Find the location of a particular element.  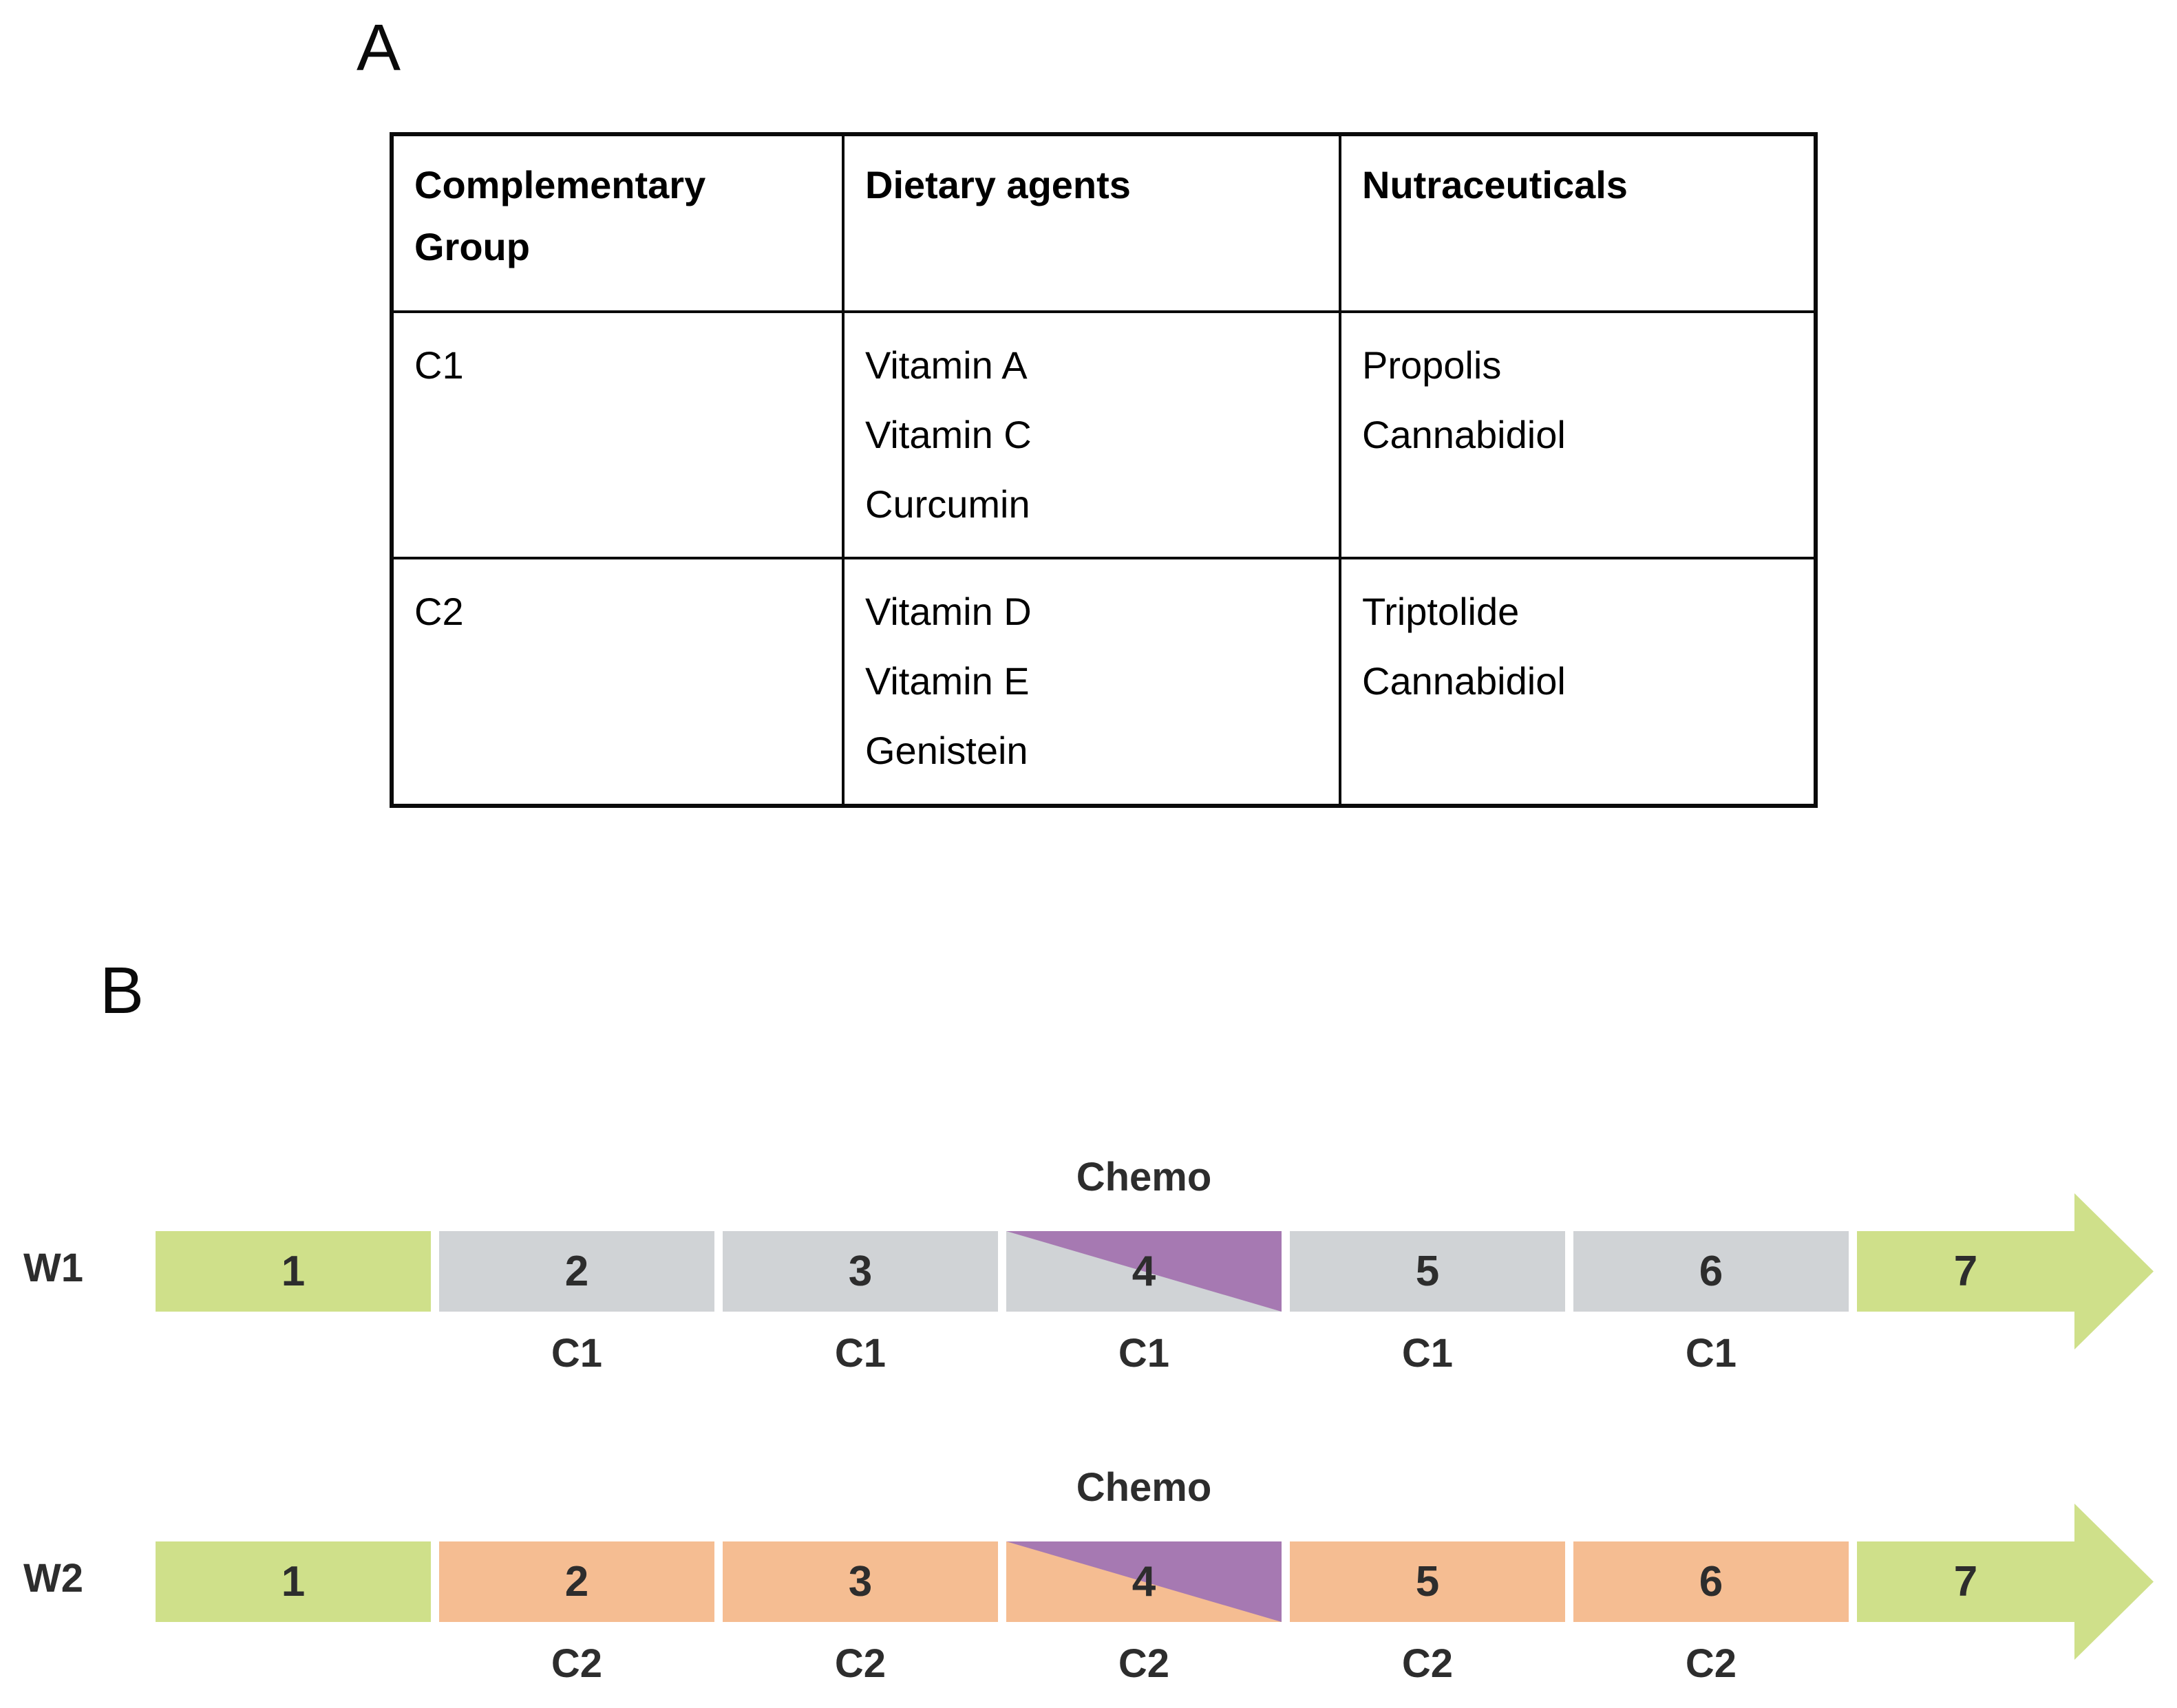

group-cell: C1 is located at coordinates (617, 435).